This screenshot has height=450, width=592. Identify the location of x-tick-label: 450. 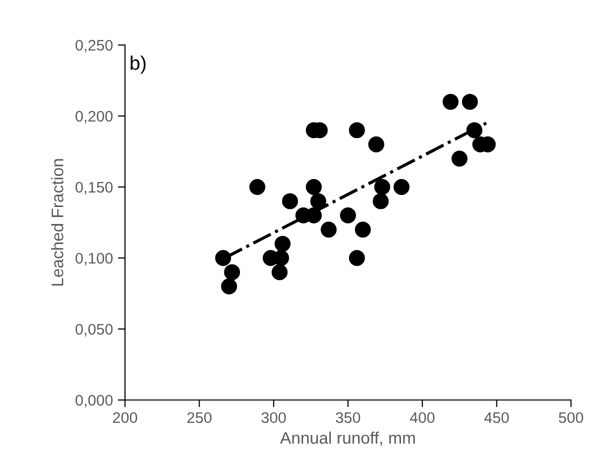
(496, 418).